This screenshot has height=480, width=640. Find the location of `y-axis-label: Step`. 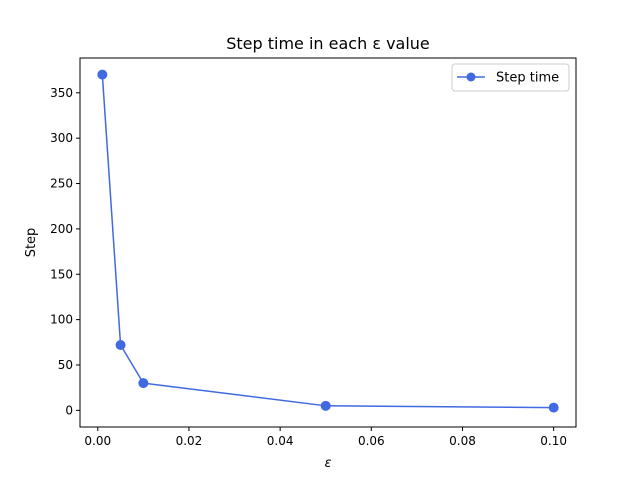

y-axis-label: Step is located at coordinates (31, 243).